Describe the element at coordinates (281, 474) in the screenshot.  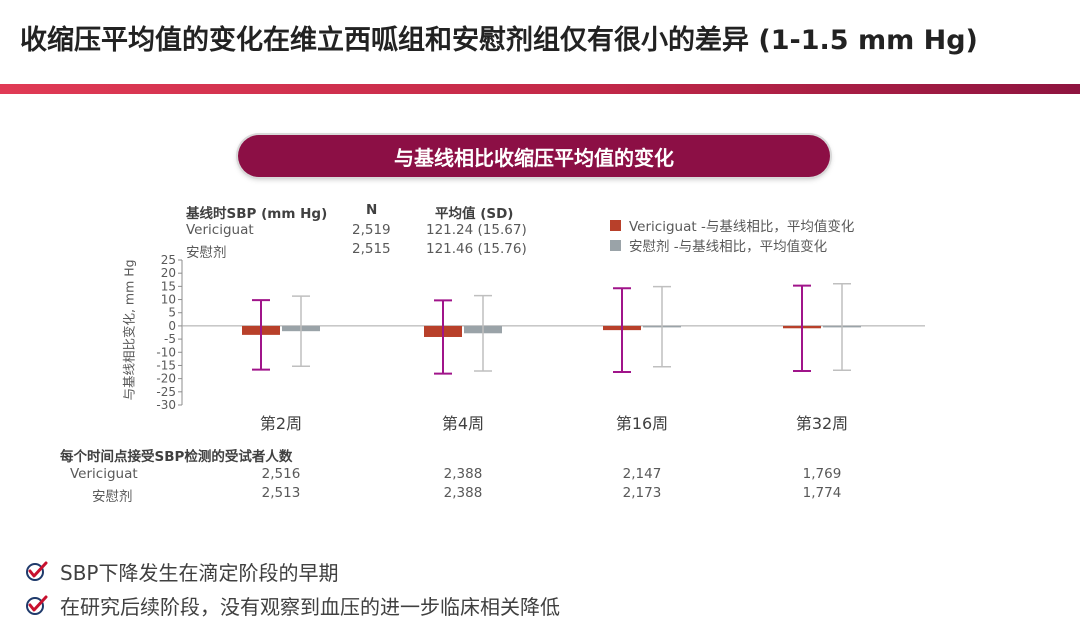
I see `subject-count-cell: 2,516` at that location.